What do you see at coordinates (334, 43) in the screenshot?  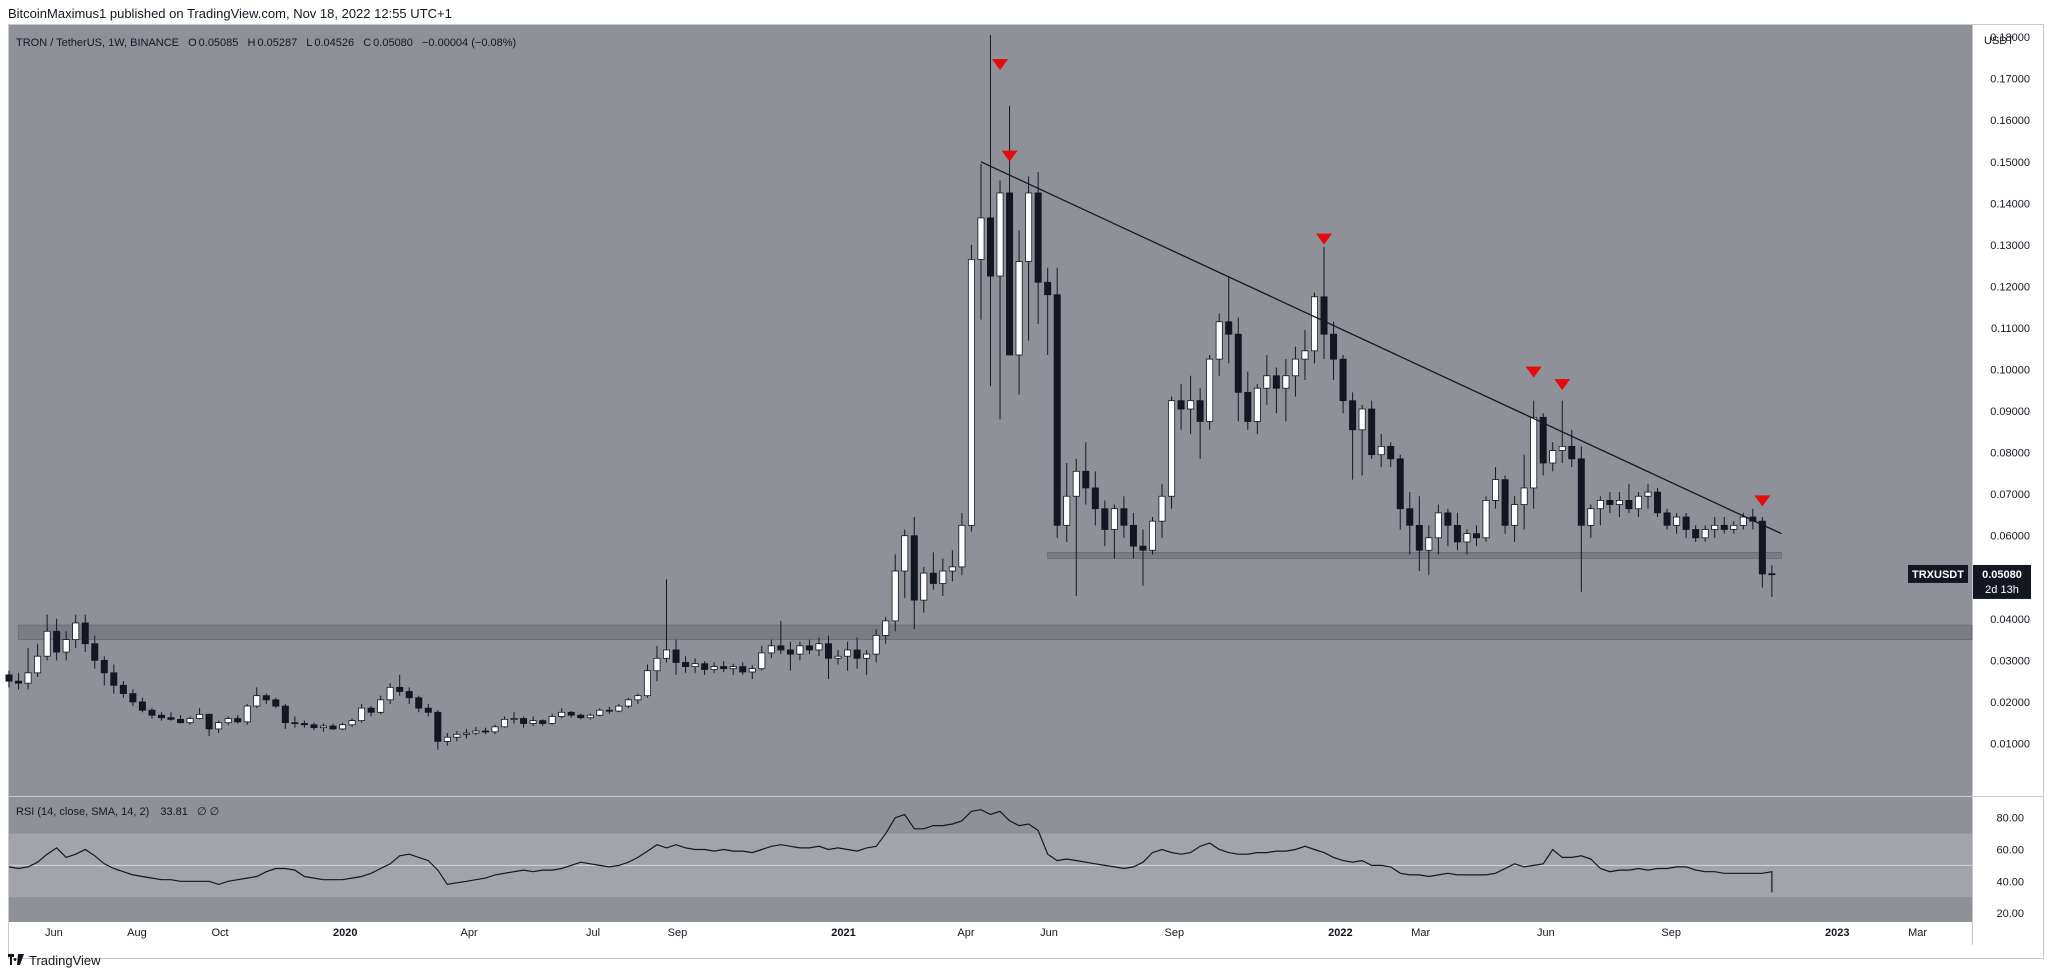 I see `low-value: 0.04526` at bounding box center [334, 43].